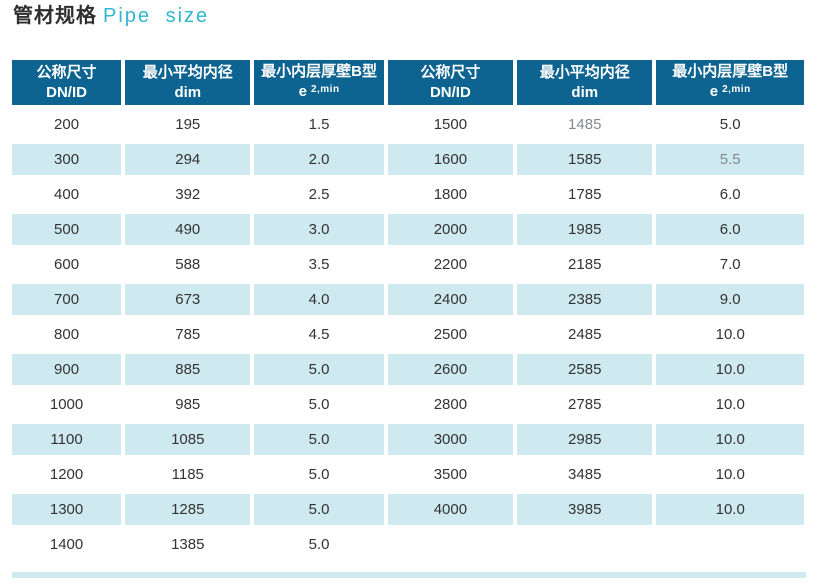  Describe the element at coordinates (714, 91) in the screenshot. I see `e-symbol: e` at that location.